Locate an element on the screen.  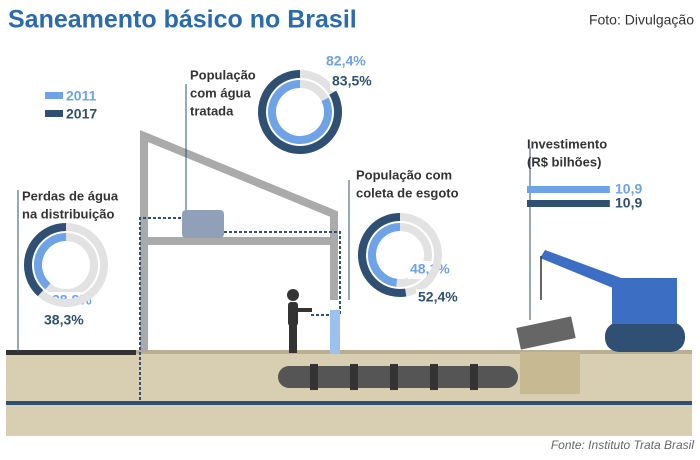
title: Saneamento básico no Brasil is located at coordinates (182, 20).